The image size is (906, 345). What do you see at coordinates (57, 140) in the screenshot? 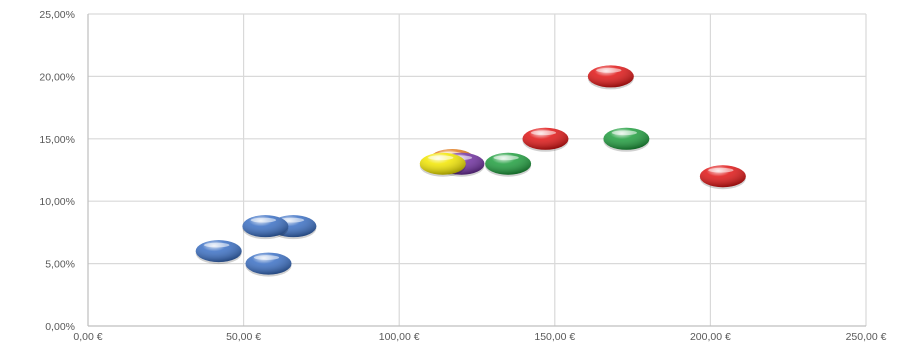
I see `y-tick-label: 15,00%` at bounding box center [57, 140].